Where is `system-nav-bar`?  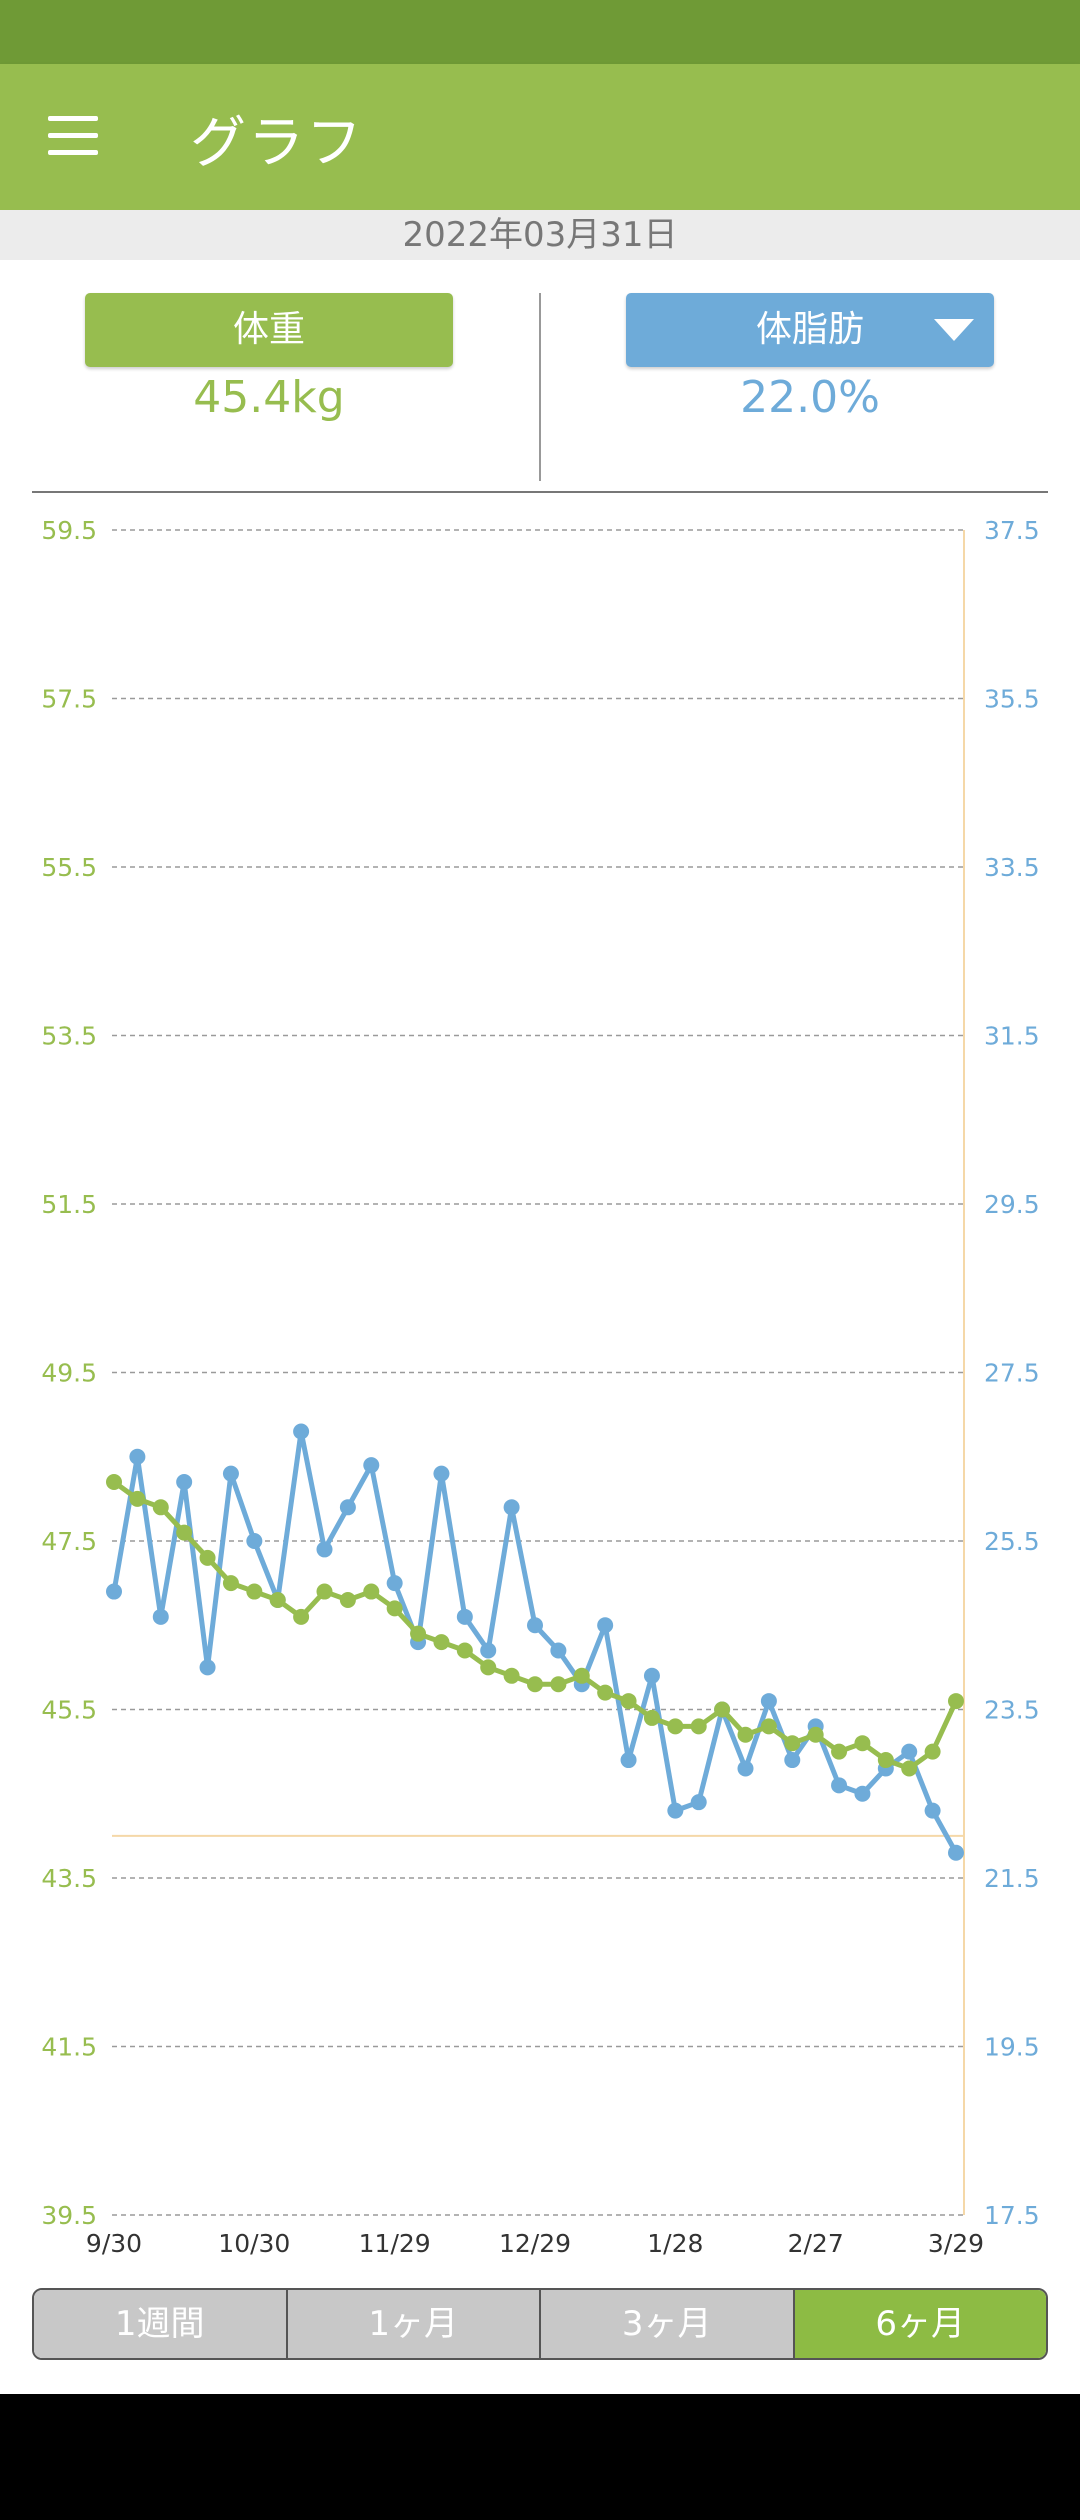 system-nav-bar is located at coordinates (540, 2457).